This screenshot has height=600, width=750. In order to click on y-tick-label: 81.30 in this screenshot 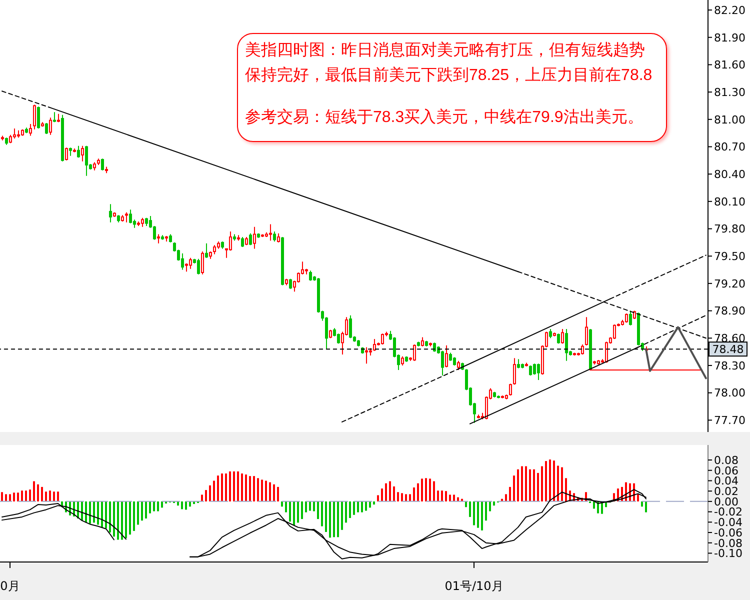, I will do `click(730, 92)`.